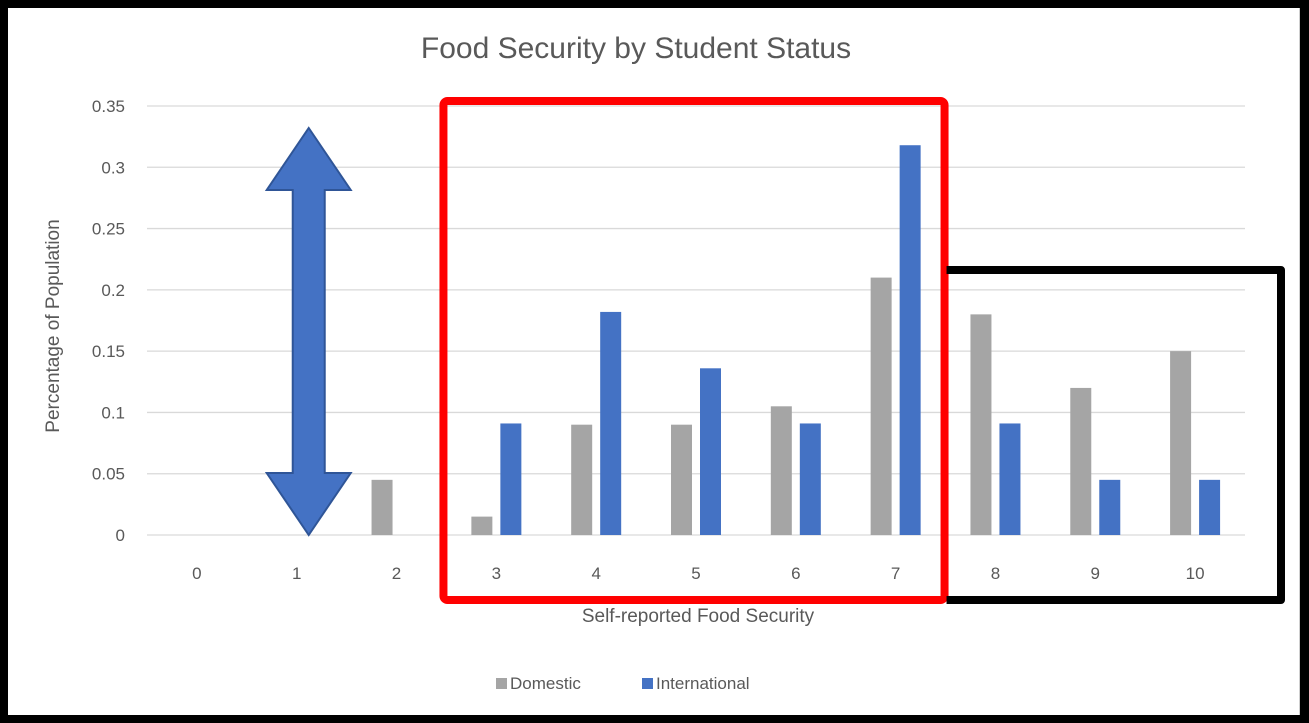 The height and width of the screenshot is (723, 1309). Describe the element at coordinates (296, 573) in the screenshot. I see `x-tick-label: 1` at that location.